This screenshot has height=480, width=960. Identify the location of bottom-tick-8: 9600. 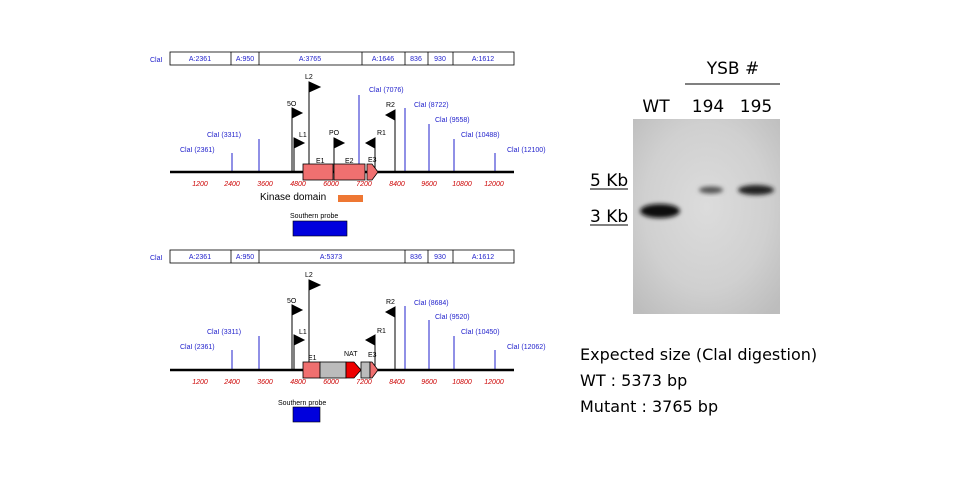
(429, 382).